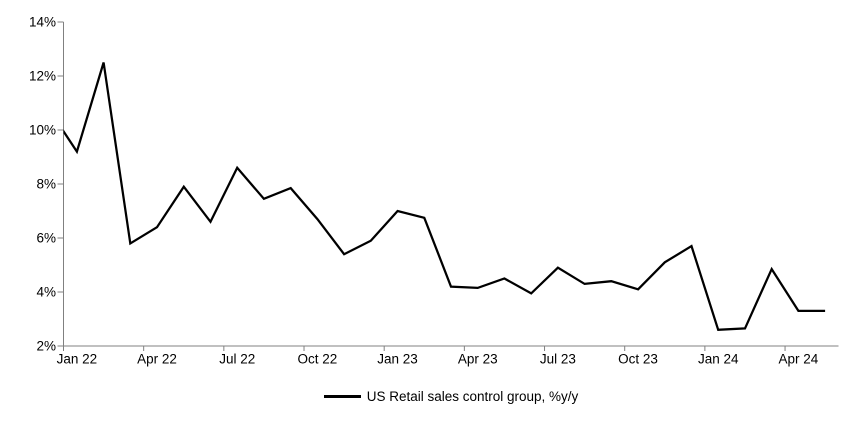 This screenshot has height=423, width=852. I want to click on x-axis-tick-label: Jul 22, so click(237, 359).